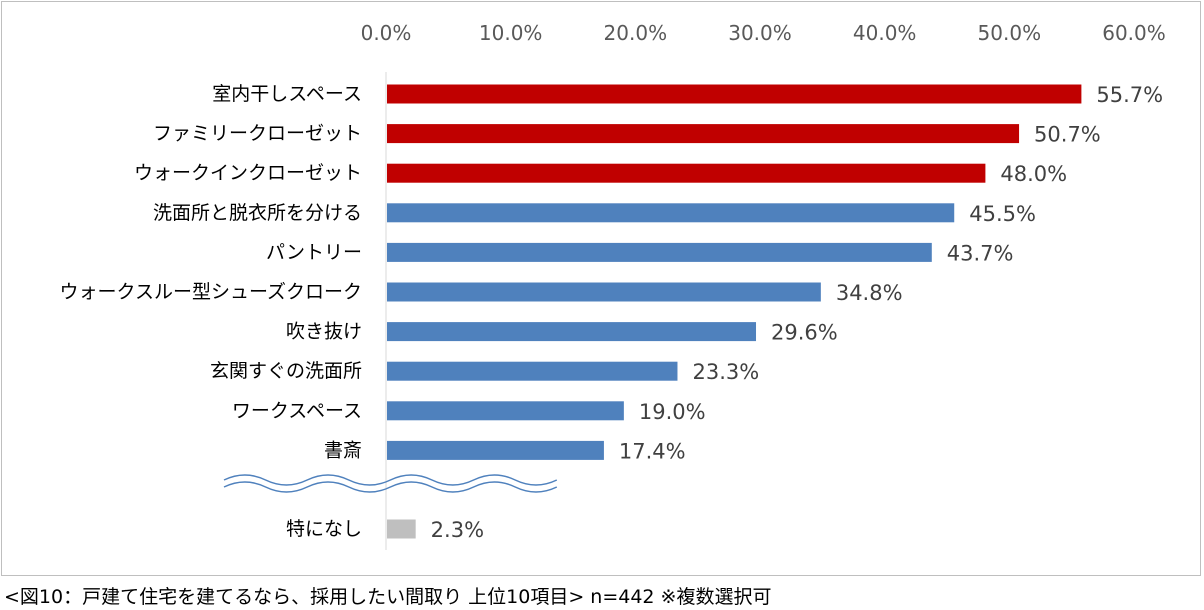 Image resolution: width=1204 pixels, height=610 pixels. Describe the element at coordinates (869, 293) in the screenshot. I see `data-label: 34.8%` at that location.